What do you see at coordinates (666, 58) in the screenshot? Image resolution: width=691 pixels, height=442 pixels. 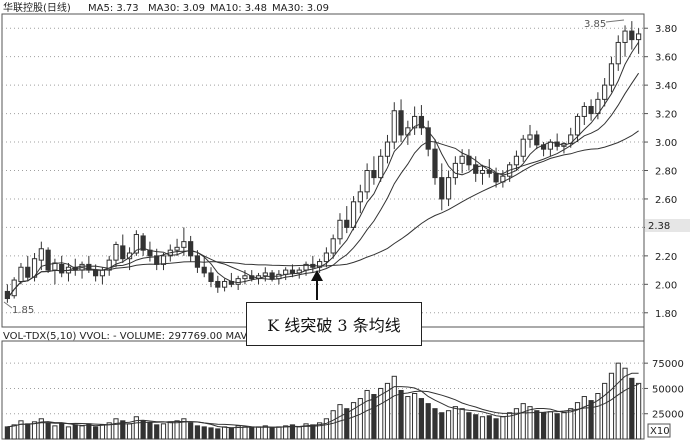 I see `price-tick-label: 3.60` at bounding box center [666, 58].